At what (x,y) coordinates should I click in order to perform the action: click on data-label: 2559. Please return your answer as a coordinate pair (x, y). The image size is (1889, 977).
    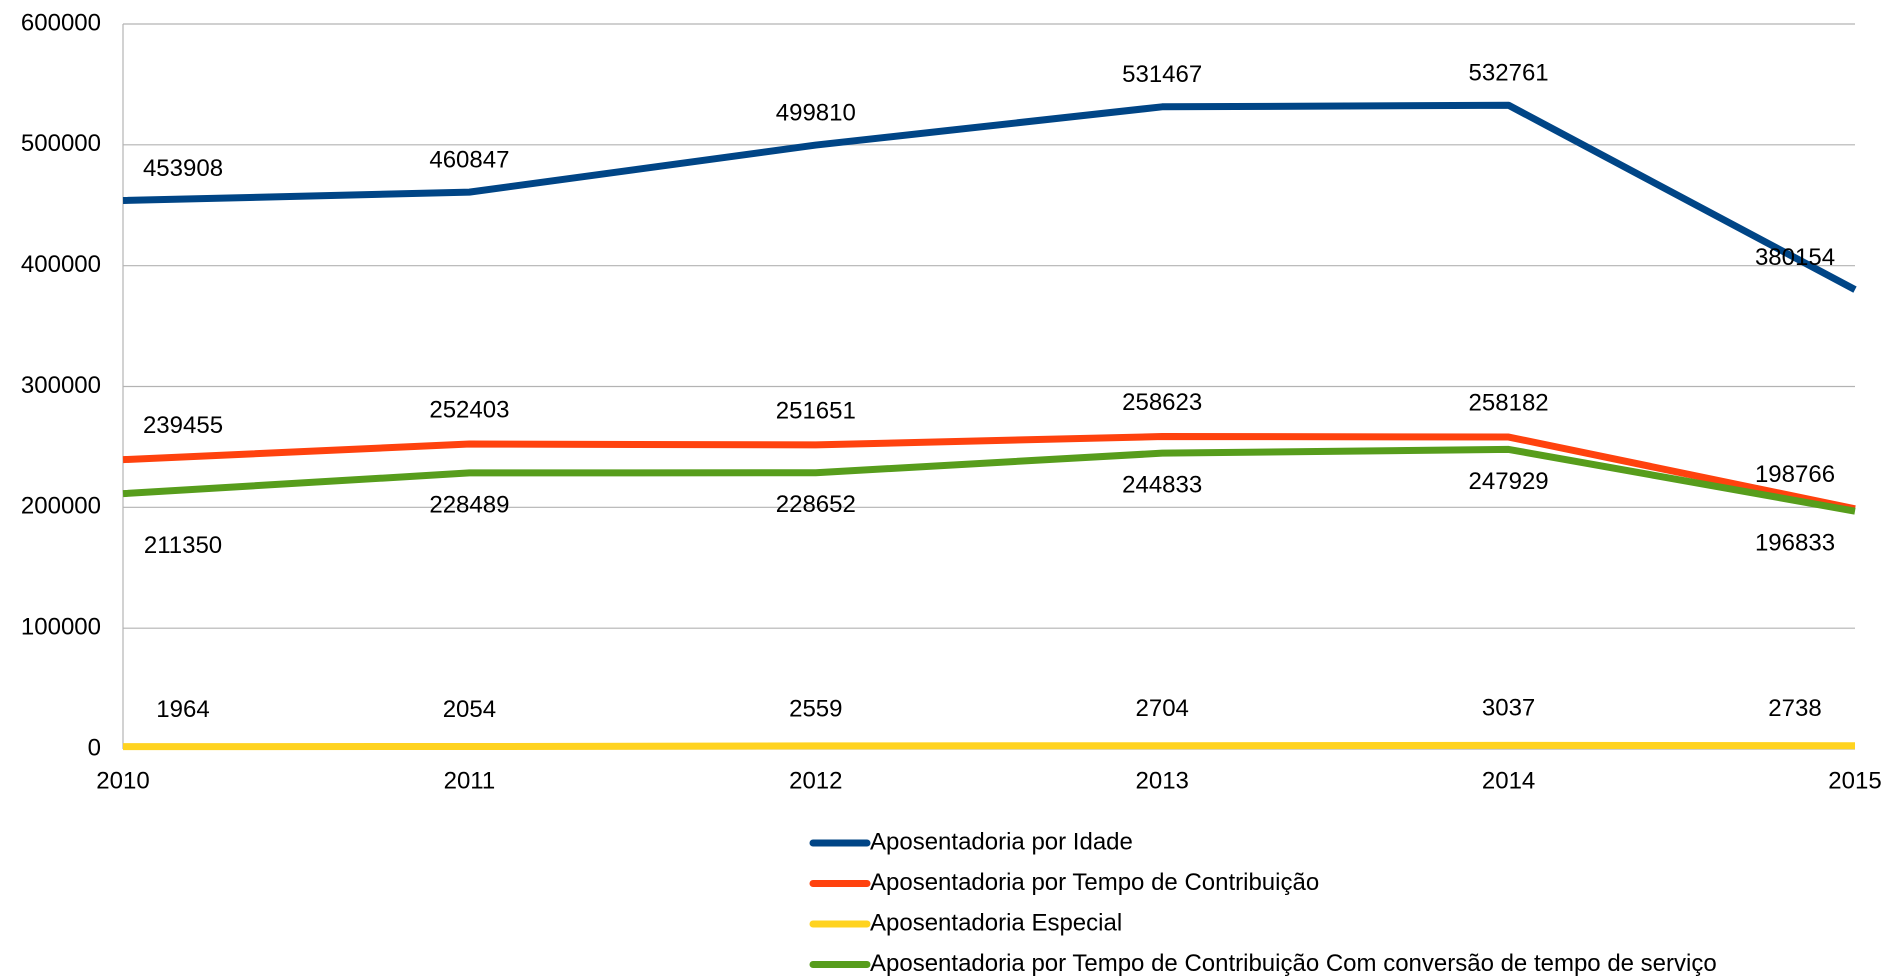
    Looking at the image, I should click on (815, 708).